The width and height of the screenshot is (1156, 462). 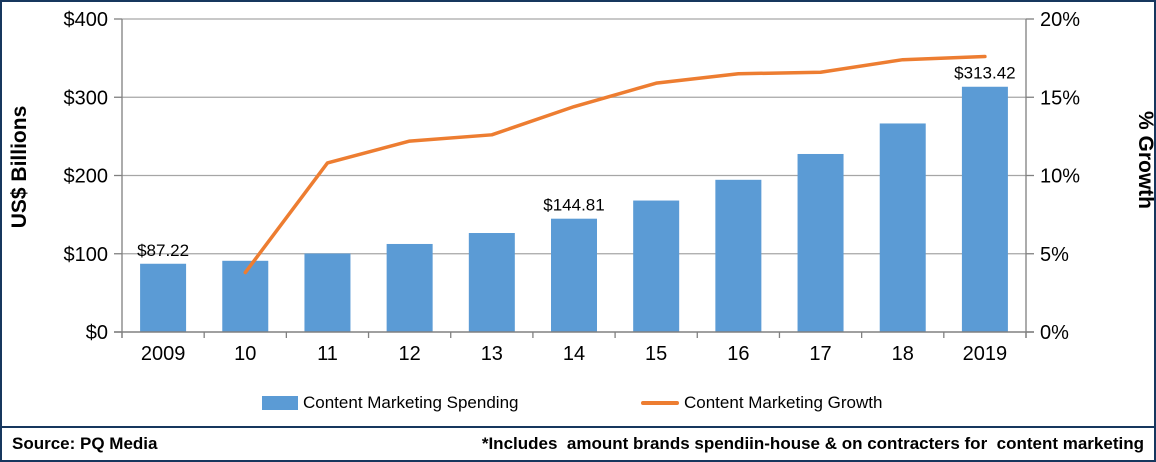 I want to click on right-axis-tick-label: 10%, so click(x=1060, y=177).